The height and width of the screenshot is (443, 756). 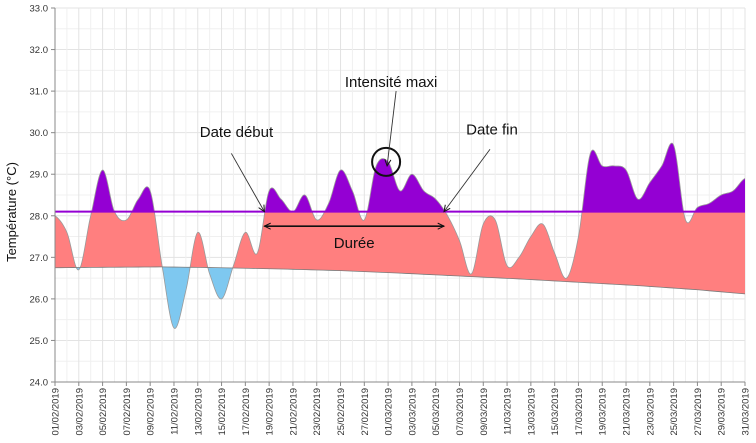 What do you see at coordinates (237, 132) in the screenshot?
I see `start-label: Date début` at bounding box center [237, 132].